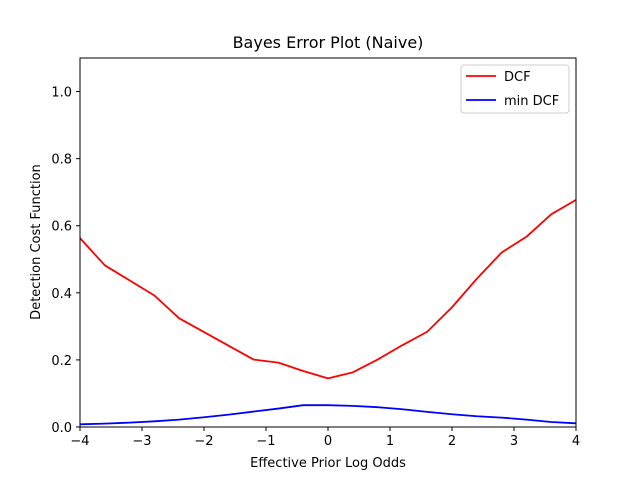 This screenshot has height=480, width=640. What do you see at coordinates (328, 415) in the screenshot?
I see `series-line-min-dcf` at bounding box center [328, 415].